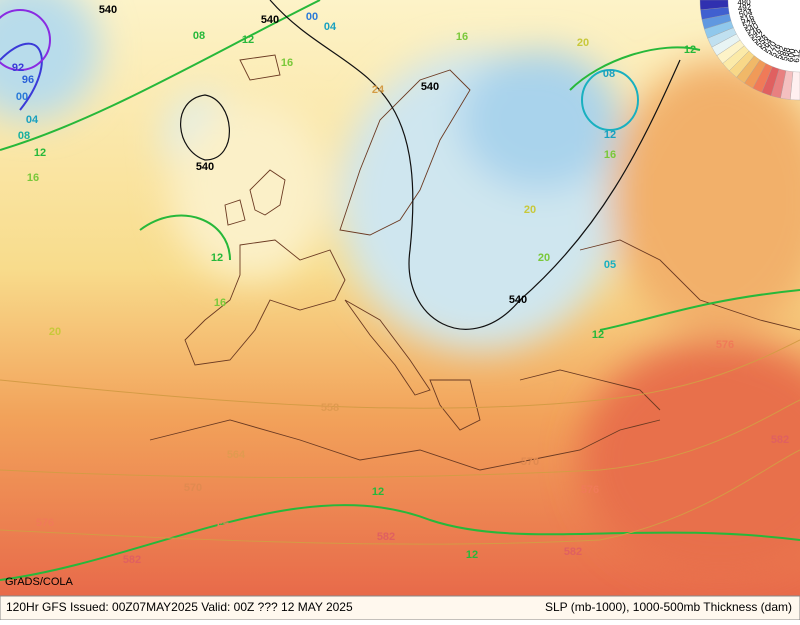 Image resolution: width=800 pixels, height=625 pixels. I want to click on colorbar-label: 612, so click(796, 55).